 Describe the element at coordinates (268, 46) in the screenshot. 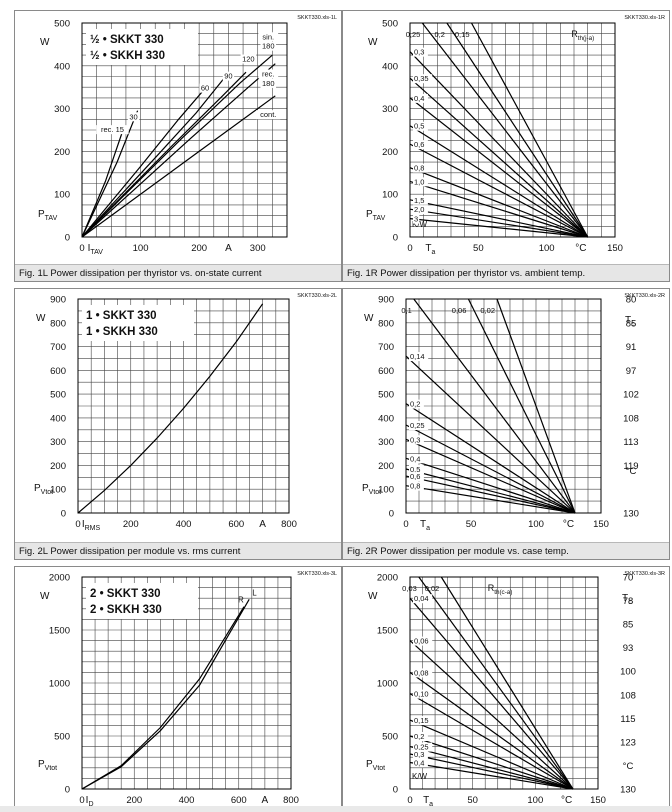

I see `annotation-label: 180` at that location.